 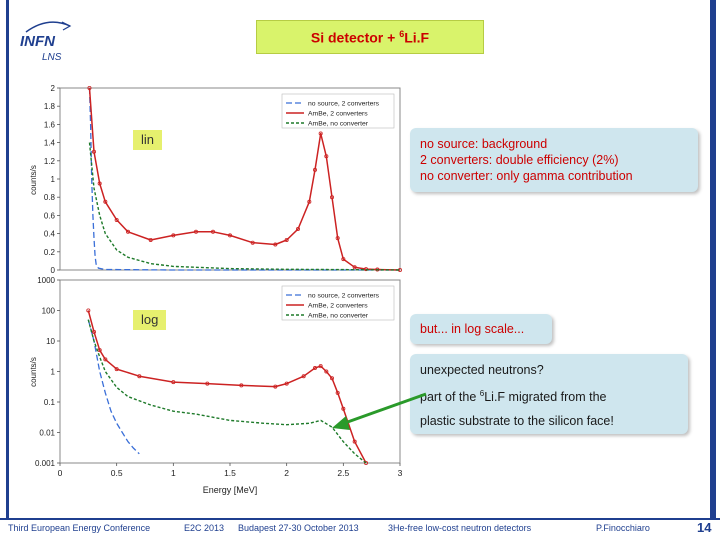 I want to click on y-tick-label: 1.8, so click(x=50, y=106).